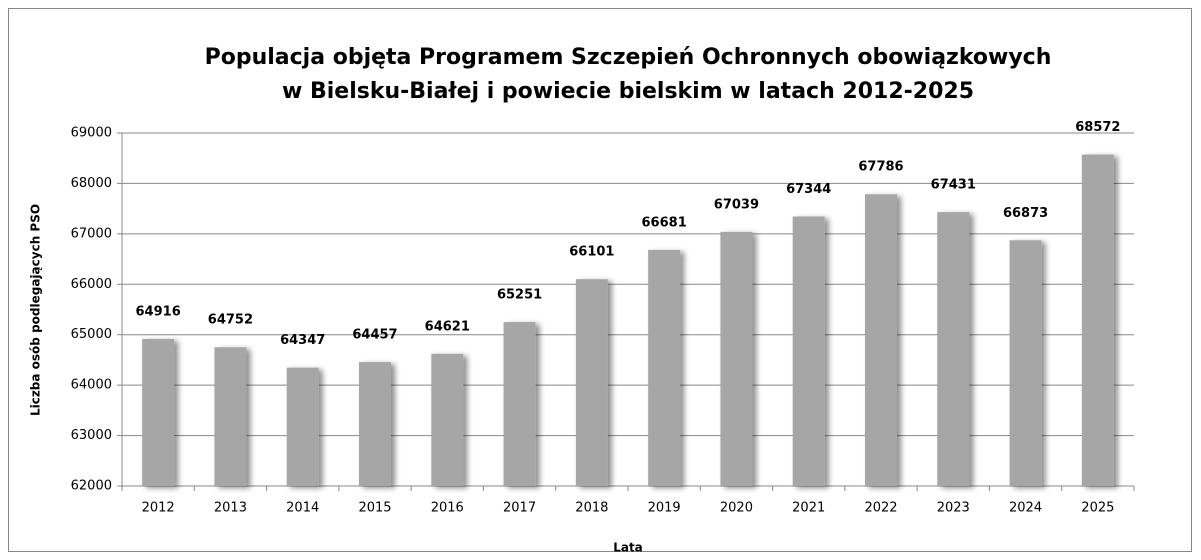 The width and height of the screenshot is (1201, 560). I want to click on data-label: 66681, so click(664, 222).